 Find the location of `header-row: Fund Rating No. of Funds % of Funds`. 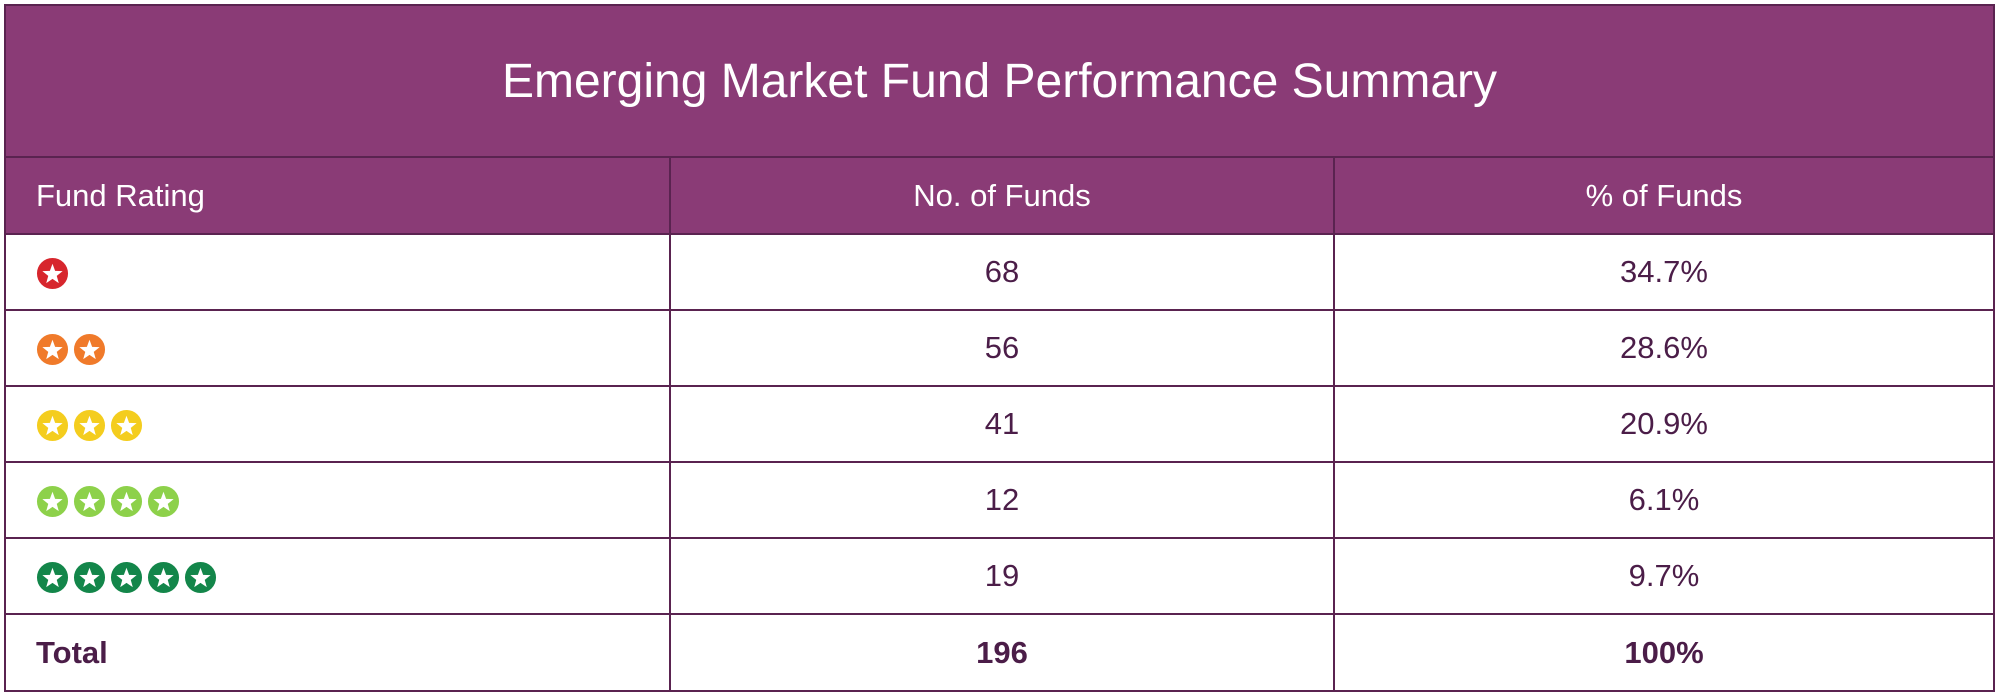

header-row: Fund Rating No. of Funds % of Funds is located at coordinates (999, 196).